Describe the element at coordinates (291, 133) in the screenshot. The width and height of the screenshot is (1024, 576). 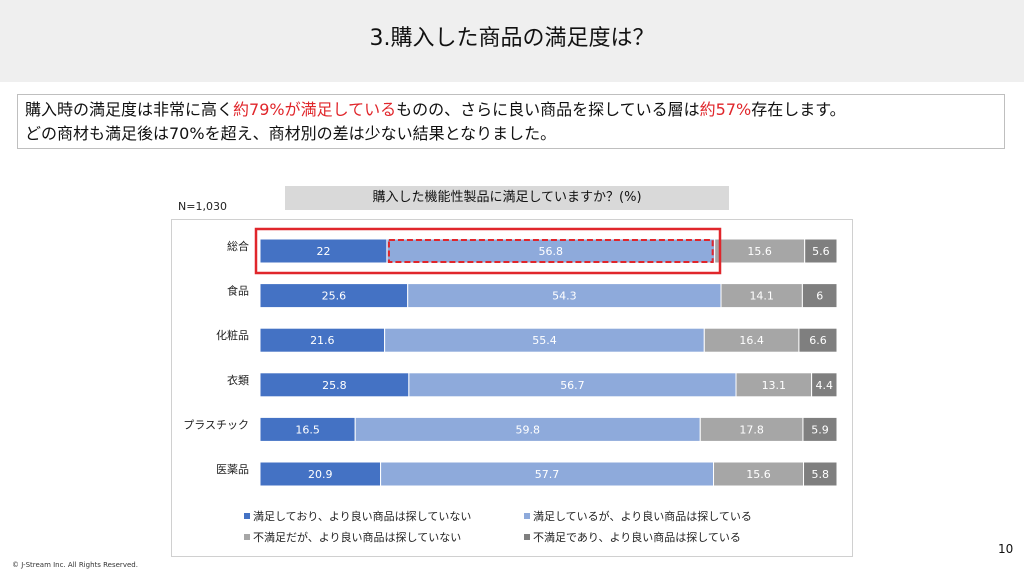
I see `summary-line-2: どの商材も満足後は70%を超え、商材別の差は少ない結果となりました。` at that location.